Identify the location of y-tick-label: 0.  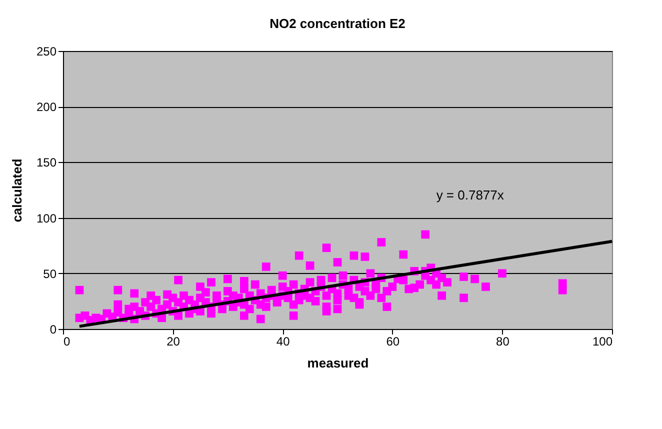
(53, 329).